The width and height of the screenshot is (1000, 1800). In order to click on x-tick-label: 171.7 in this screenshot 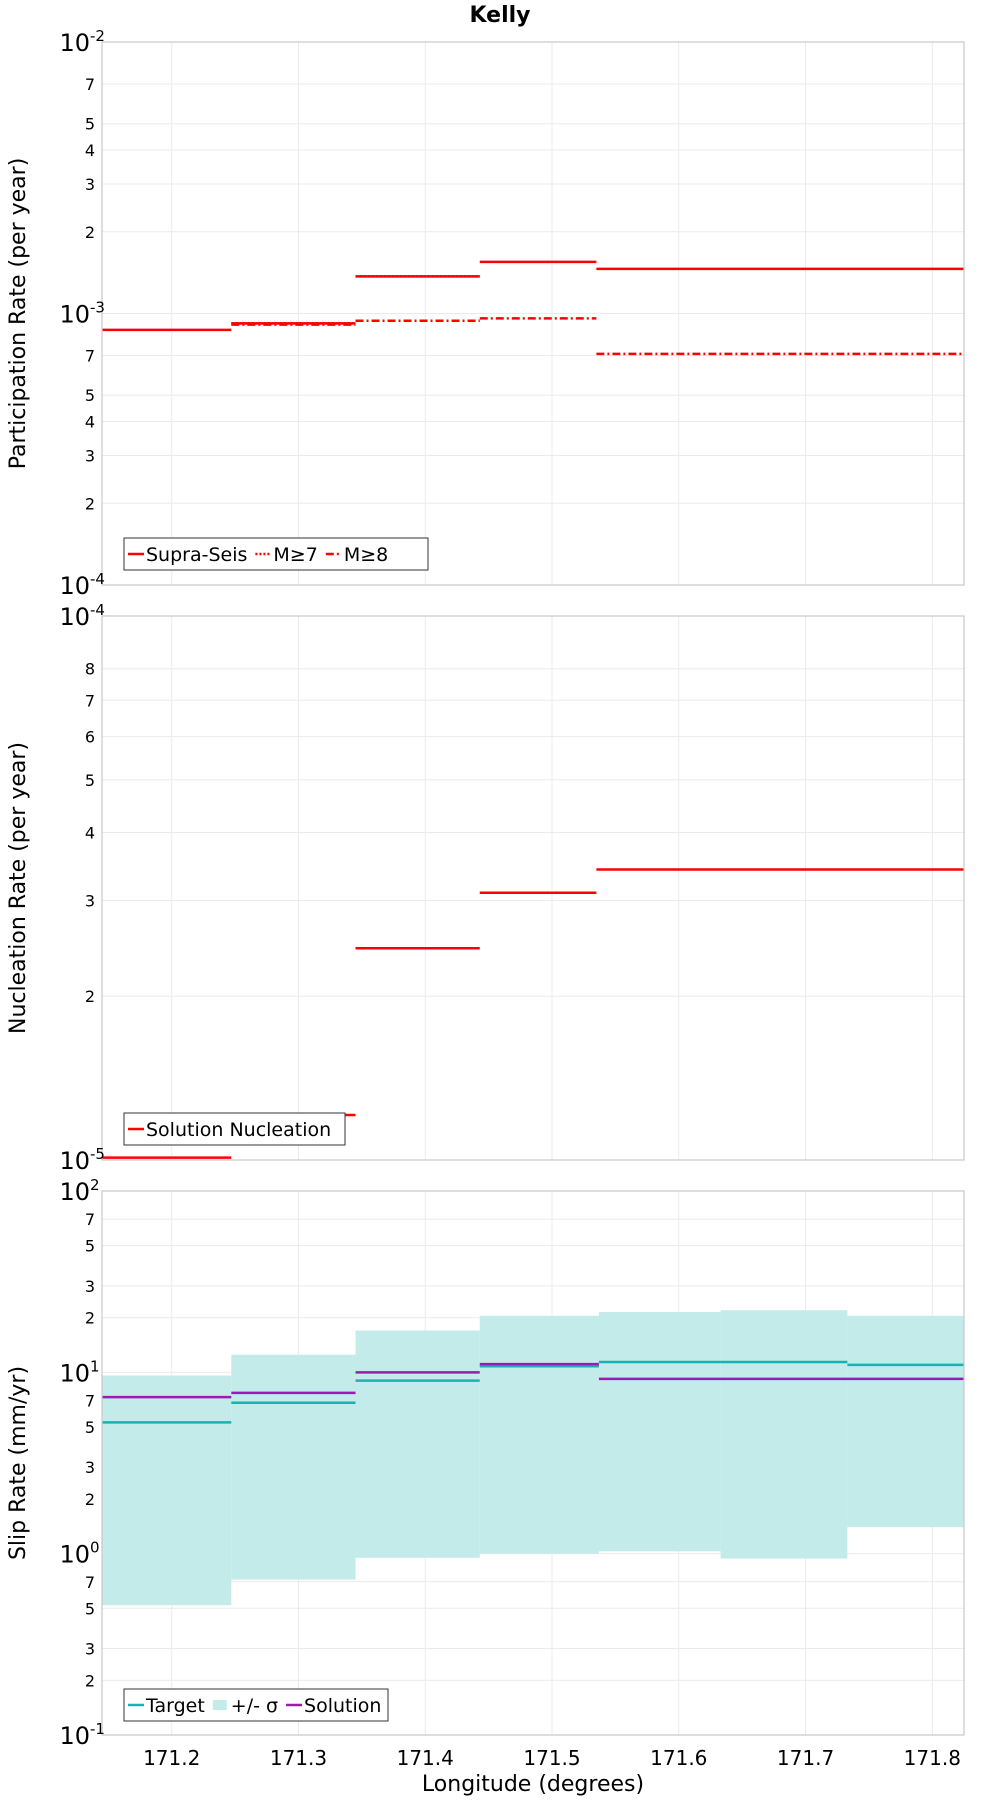, I will do `click(805, 1758)`.